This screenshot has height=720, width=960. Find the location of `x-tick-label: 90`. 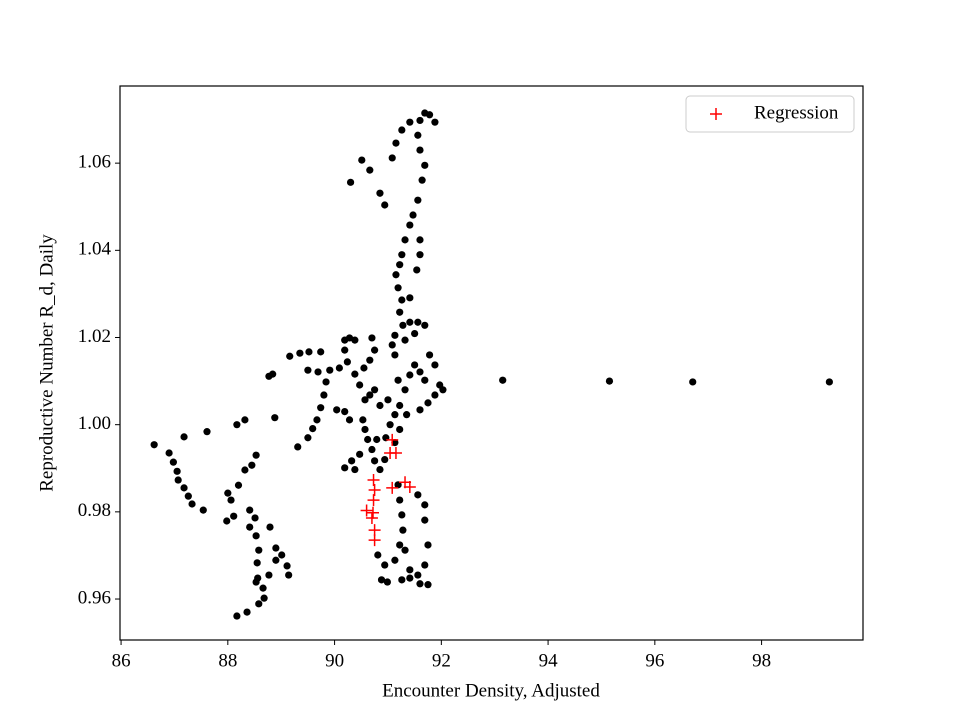

x-tick-label: 90 is located at coordinates (334, 660).